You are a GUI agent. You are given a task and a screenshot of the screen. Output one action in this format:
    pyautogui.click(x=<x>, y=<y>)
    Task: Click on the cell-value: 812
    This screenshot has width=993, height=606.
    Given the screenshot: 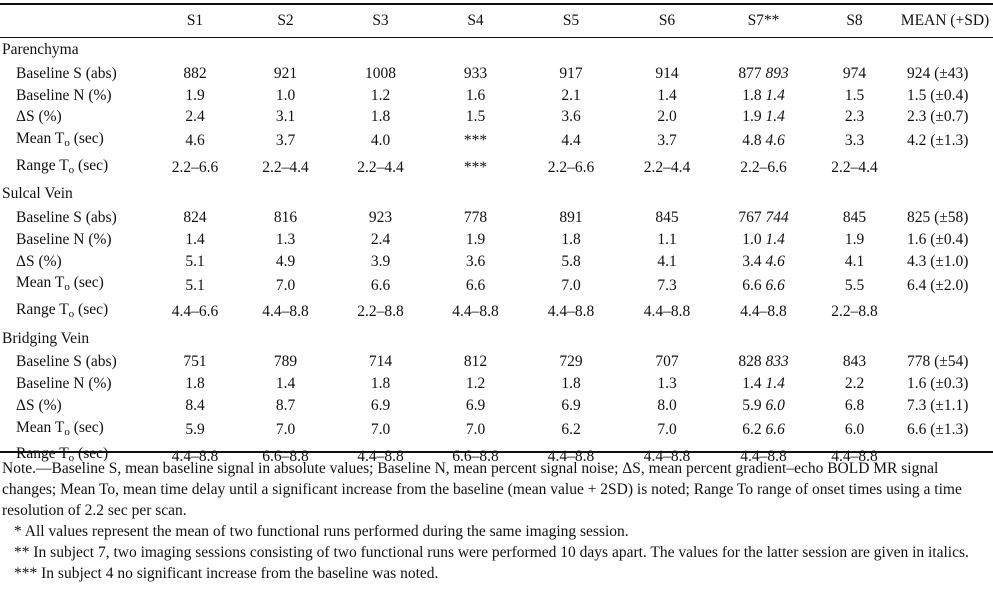 What is the action you would take?
    pyautogui.click(x=475, y=362)
    